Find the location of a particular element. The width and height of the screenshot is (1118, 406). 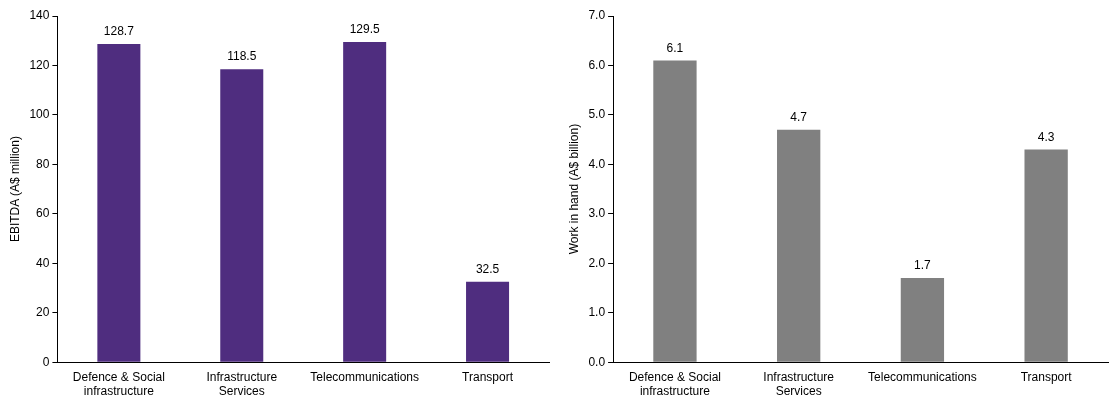

data-label: 129.5 is located at coordinates (364, 29).